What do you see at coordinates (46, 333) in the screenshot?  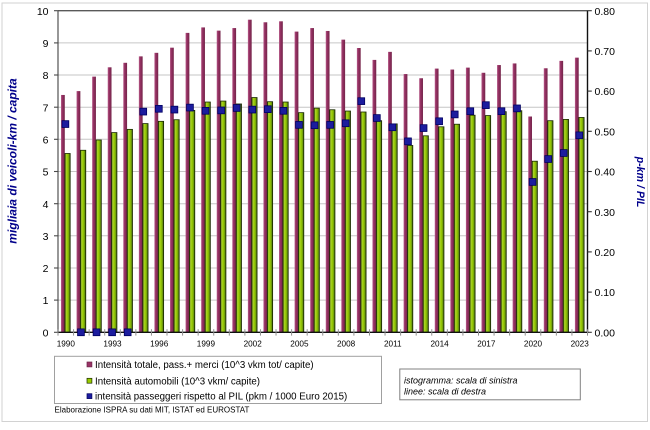 I see `svg-text: 0` at bounding box center [46, 333].